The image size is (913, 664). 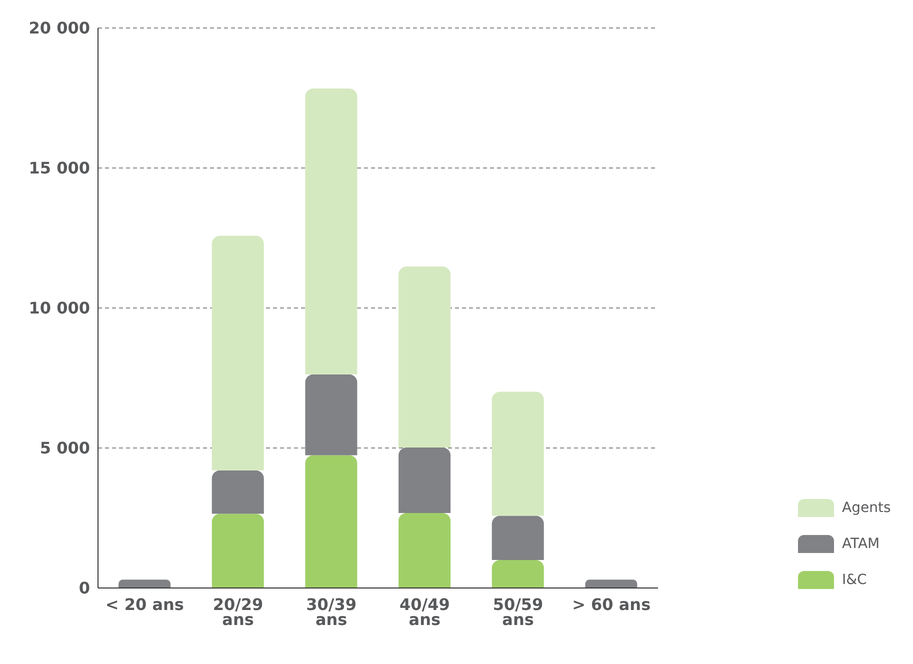 What do you see at coordinates (861, 544) in the screenshot?
I see `legend-label: ATAM` at bounding box center [861, 544].